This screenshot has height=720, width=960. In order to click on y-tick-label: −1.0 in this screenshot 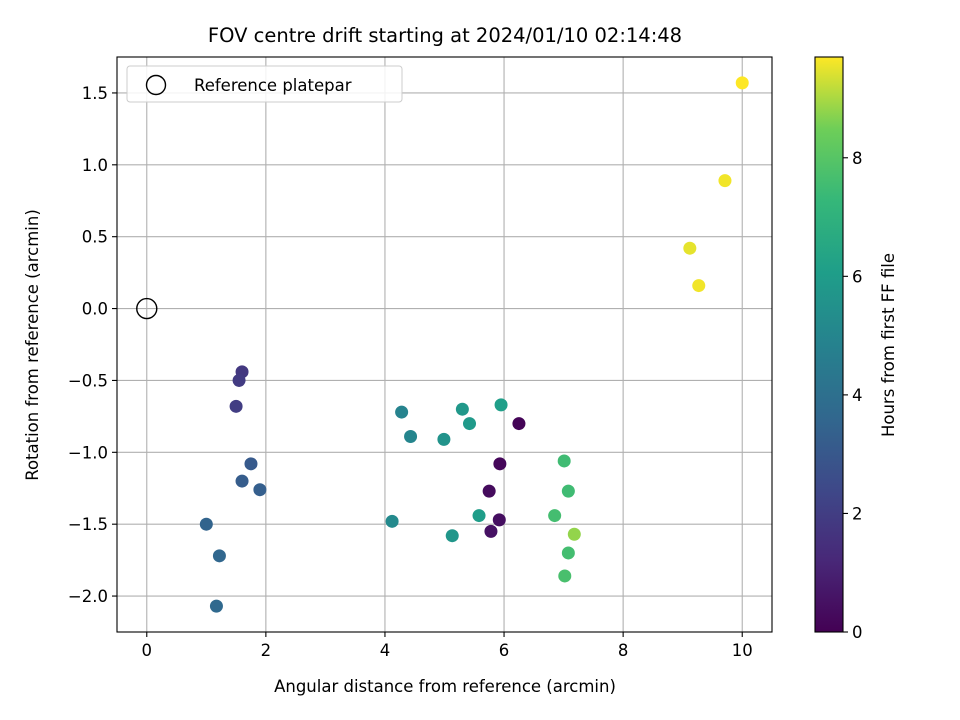, I will do `click(88, 452)`.